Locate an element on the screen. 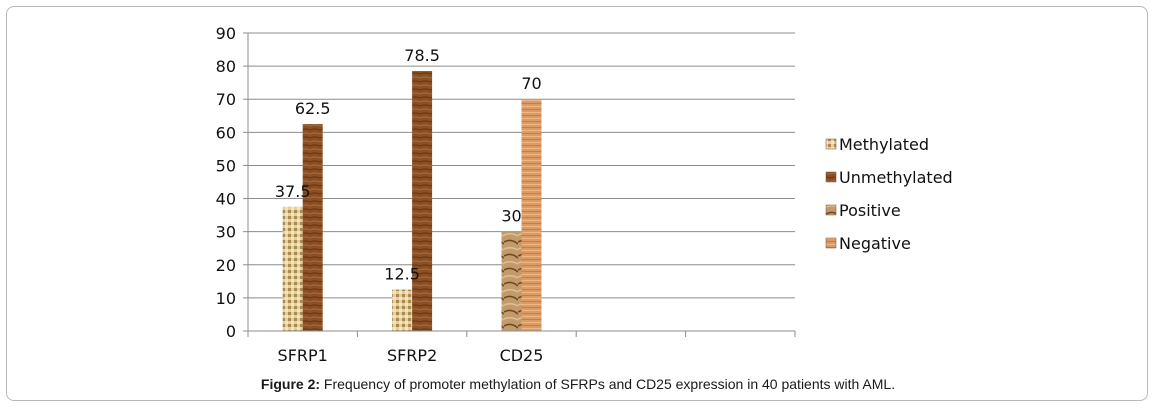 Image resolution: width=1156 pixels, height=409 pixels. data-label-cd25-positive: 30 is located at coordinates (511, 216).